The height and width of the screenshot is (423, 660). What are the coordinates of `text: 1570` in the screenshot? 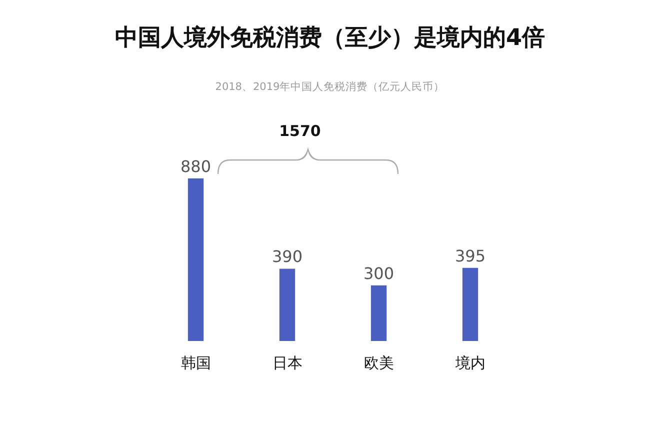 It's located at (300, 131).